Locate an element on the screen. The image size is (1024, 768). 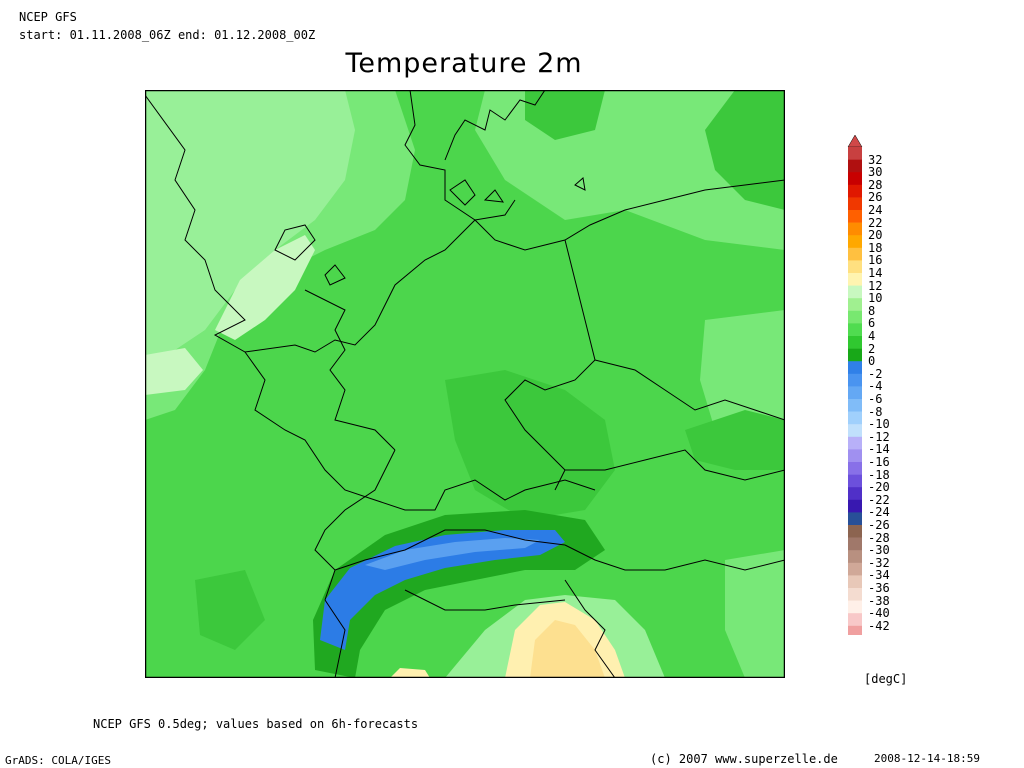
zone-mid-northeast is located at coordinates (745, 150).